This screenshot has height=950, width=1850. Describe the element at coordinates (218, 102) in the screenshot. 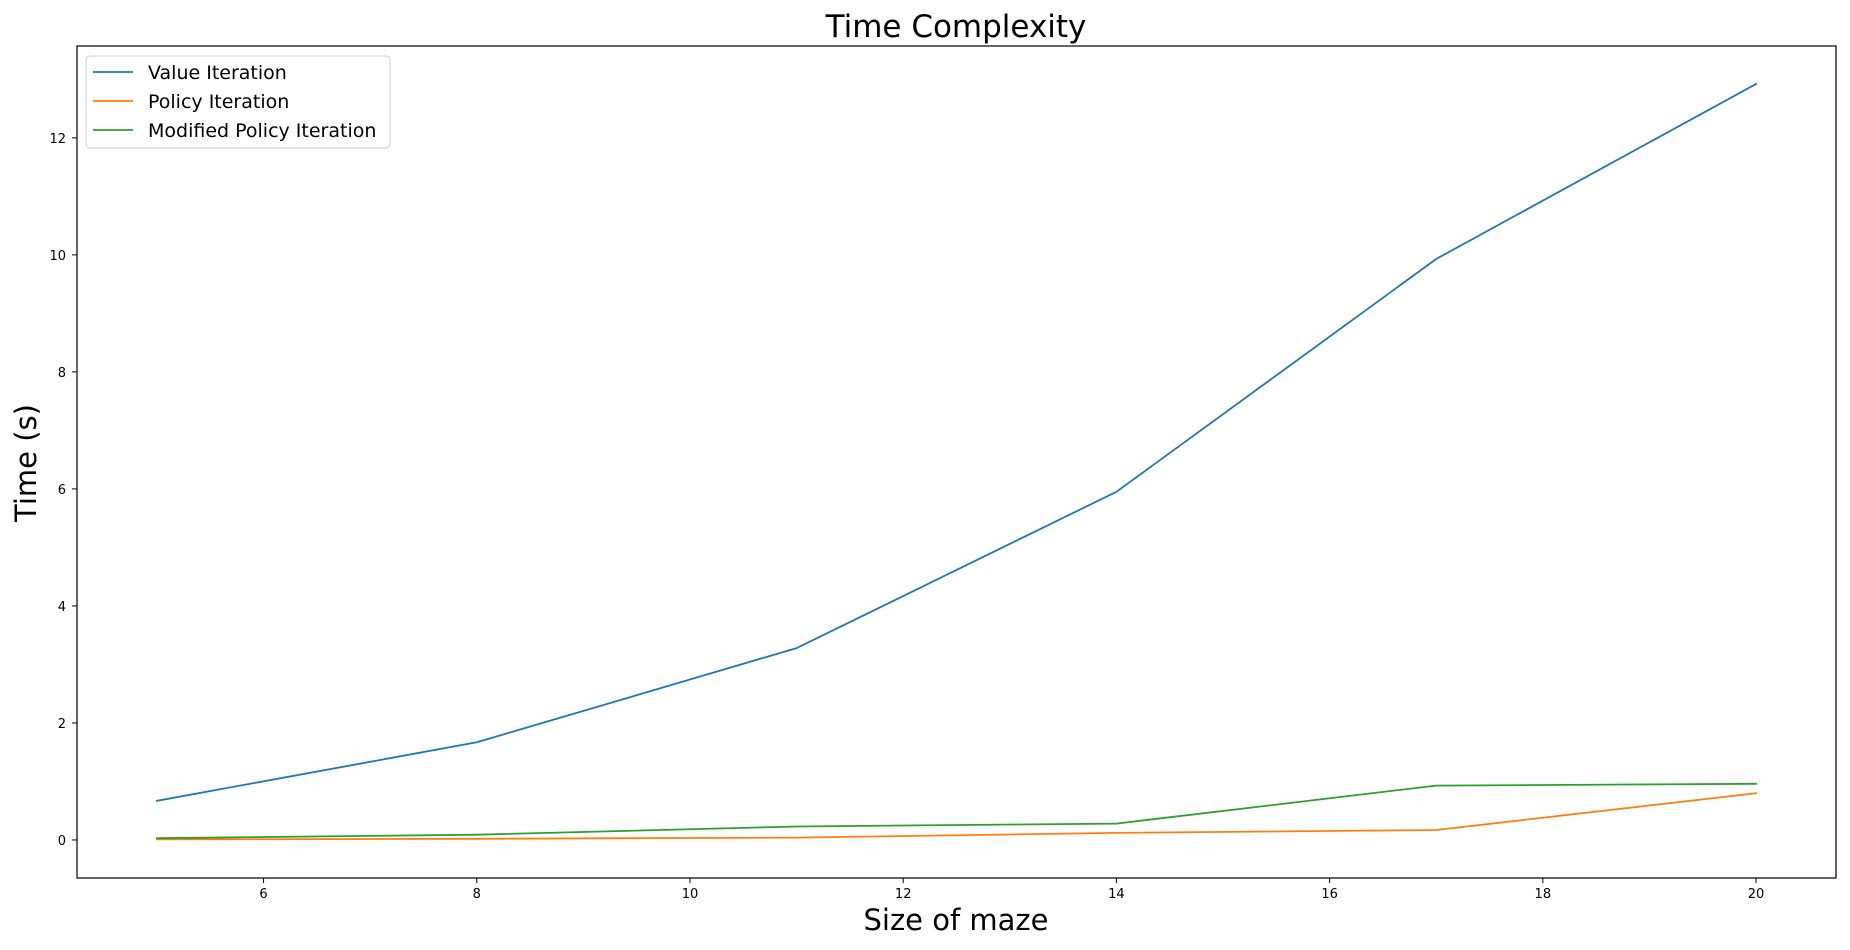

I see `legend-label: Policy Iteration` at that location.